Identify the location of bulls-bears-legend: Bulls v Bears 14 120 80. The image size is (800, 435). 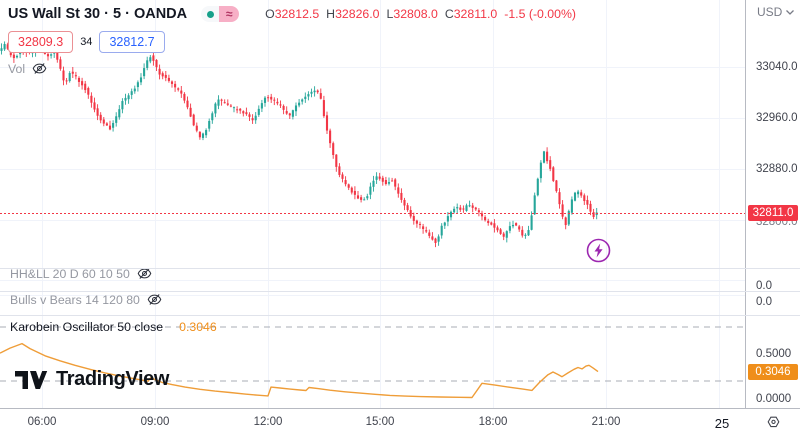
(86, 299).